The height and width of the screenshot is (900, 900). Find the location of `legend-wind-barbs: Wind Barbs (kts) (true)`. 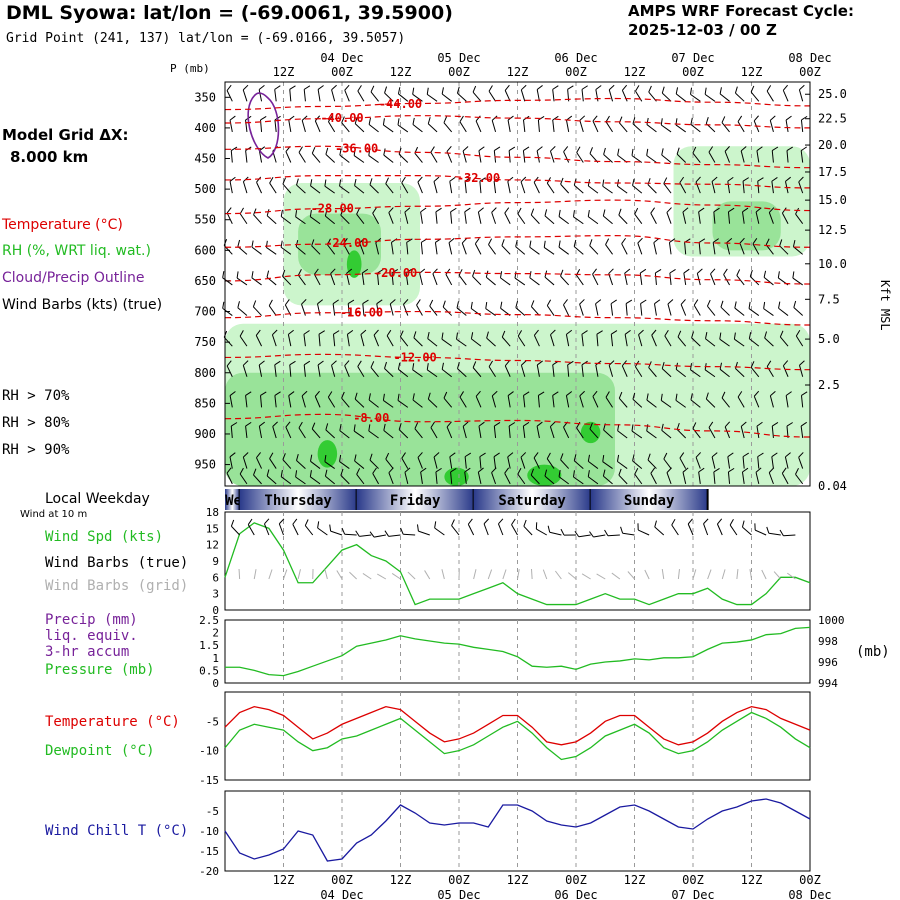

legend-wind-barbs: Wind Barbs (kts) (true) is located at coordinates (82, 305).